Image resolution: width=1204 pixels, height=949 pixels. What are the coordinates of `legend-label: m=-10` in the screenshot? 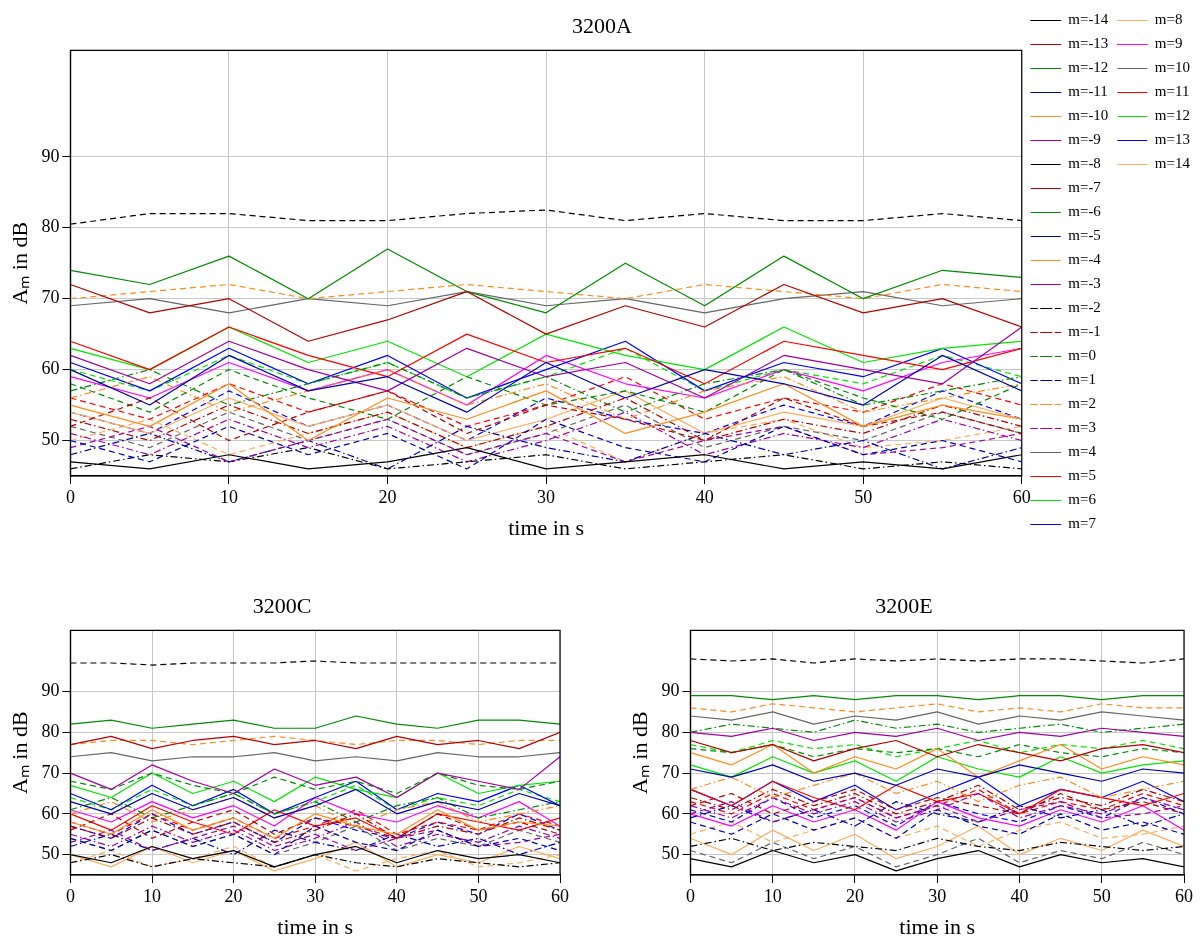 It's located at (1088, 115).